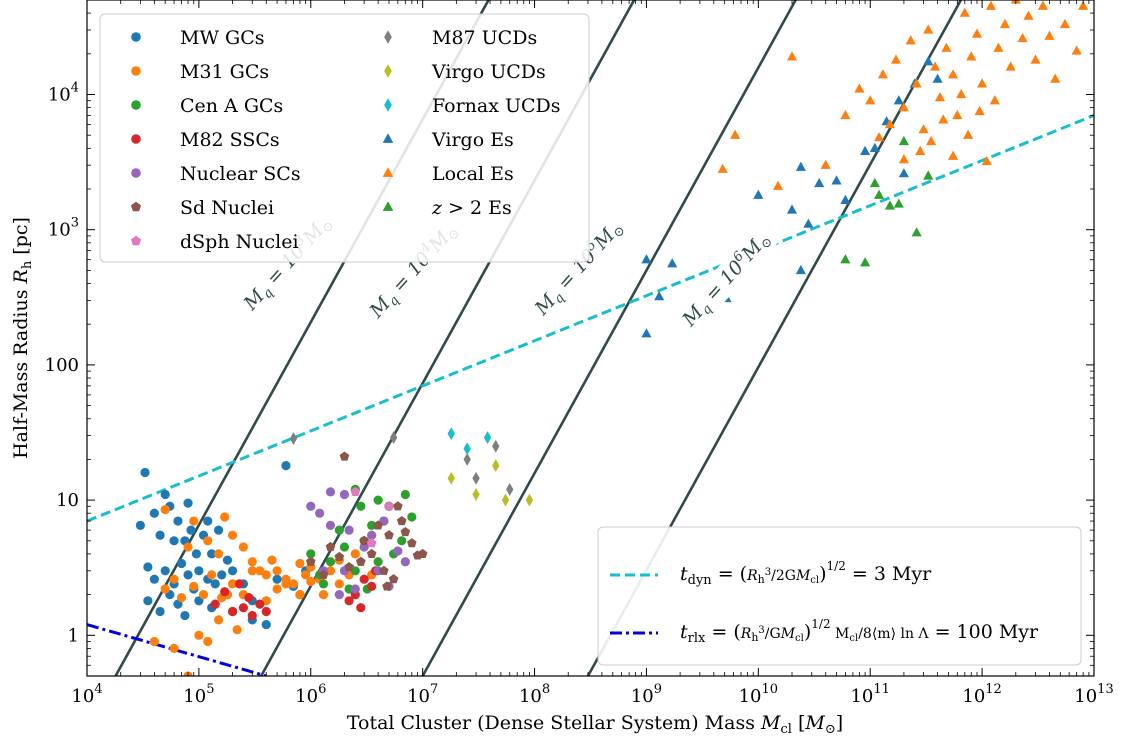 The image size is (1123, 742). I want to click on mq-line-label-6: Mq = 106M⊙, so click(726, 279).